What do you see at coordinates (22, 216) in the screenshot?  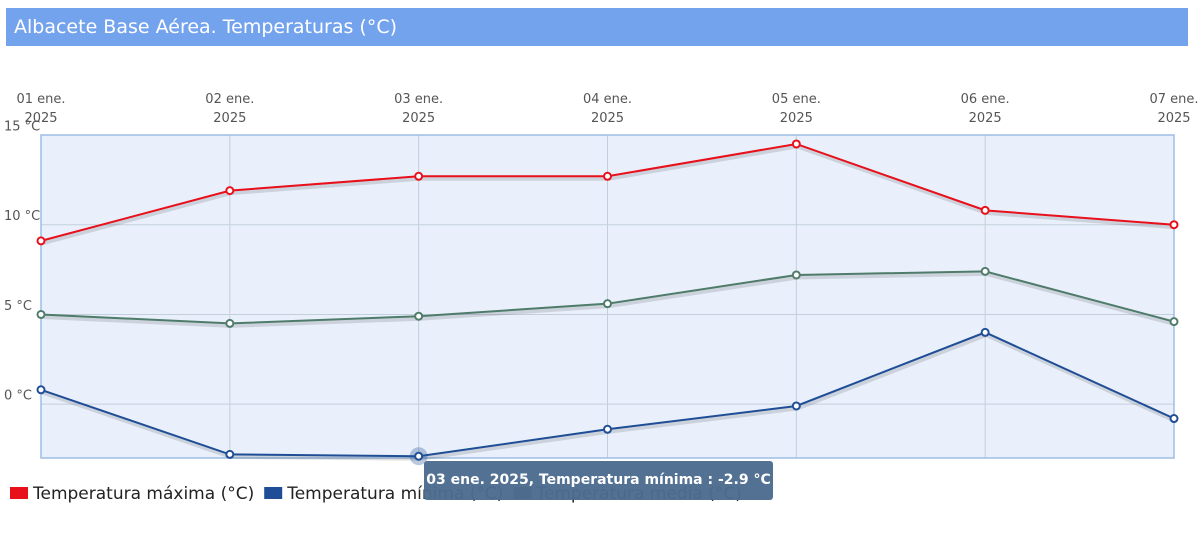 I see `y-tick-label: 10 °C` at bounding box center [22, 216].